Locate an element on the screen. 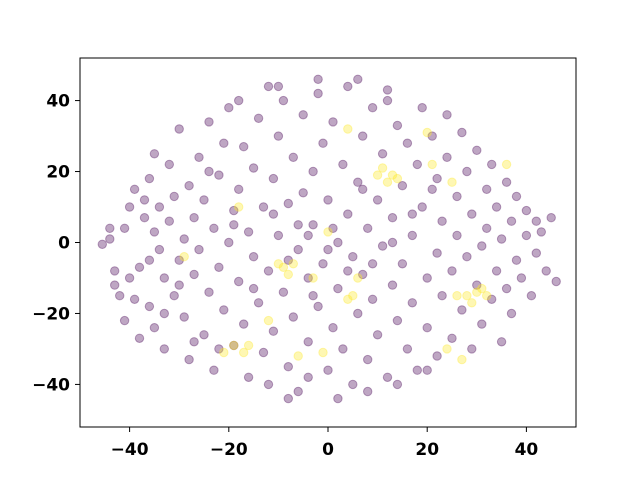 This screenshot has height=480, width=640. y-tick-label: −40 is located at coordinates (51, 385).